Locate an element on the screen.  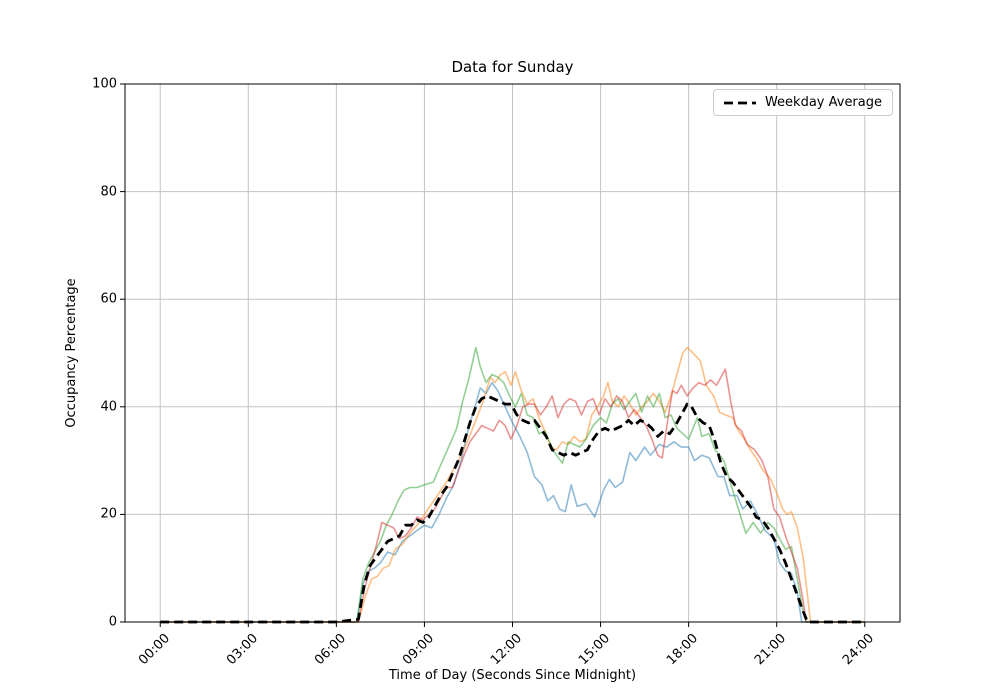
y-tick-label-60: 60 is located at coordinates (108, 299).